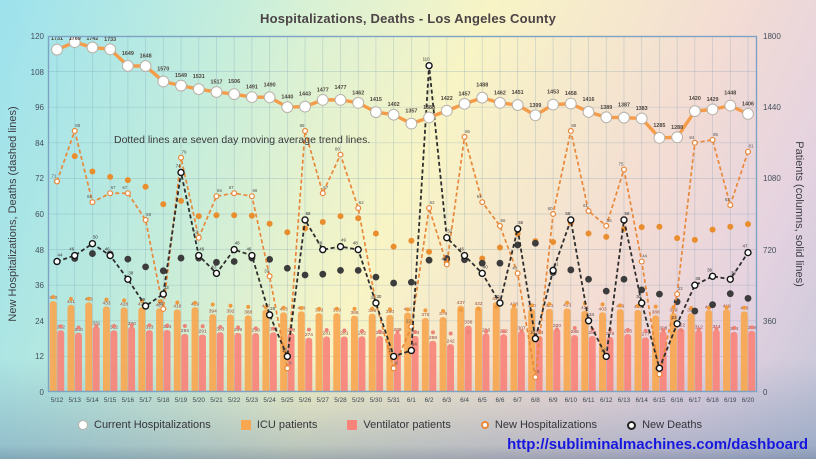 The width and height of the screenshot is (816, 459). Describe the element at coordinates (624, 400) in the screenshot. I see `svg-text: 6/13` at that location.